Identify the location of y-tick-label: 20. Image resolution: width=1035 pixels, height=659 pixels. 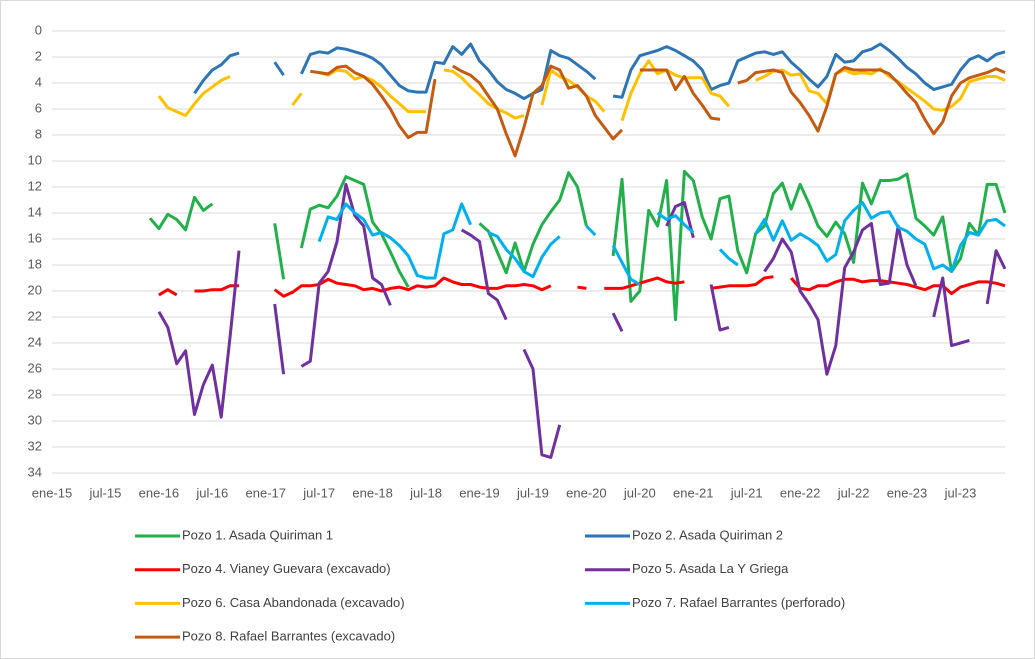
(35, 289).